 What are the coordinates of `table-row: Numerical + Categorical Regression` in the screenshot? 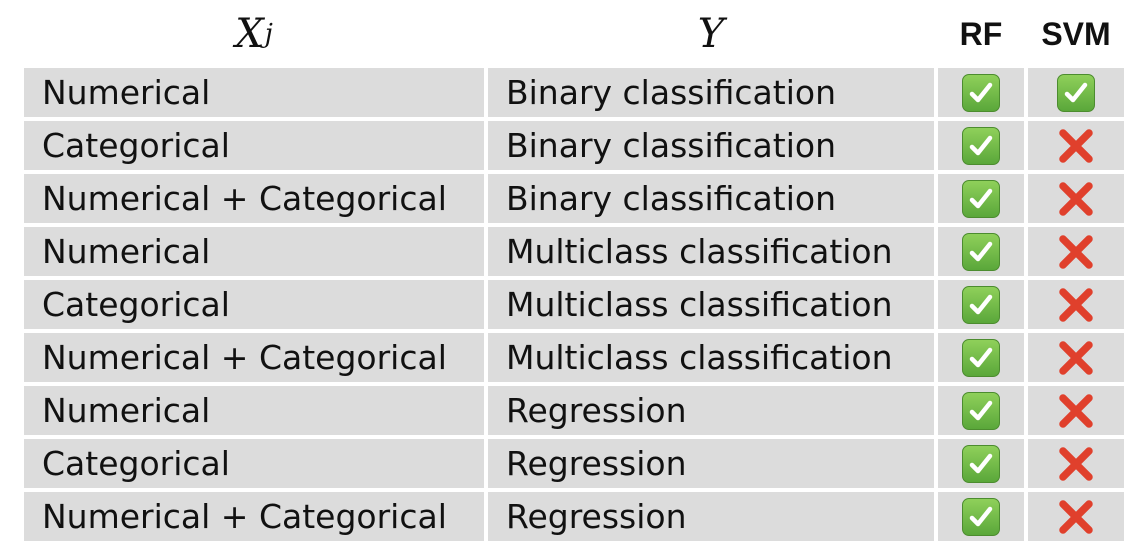 It's located at (568, 516).